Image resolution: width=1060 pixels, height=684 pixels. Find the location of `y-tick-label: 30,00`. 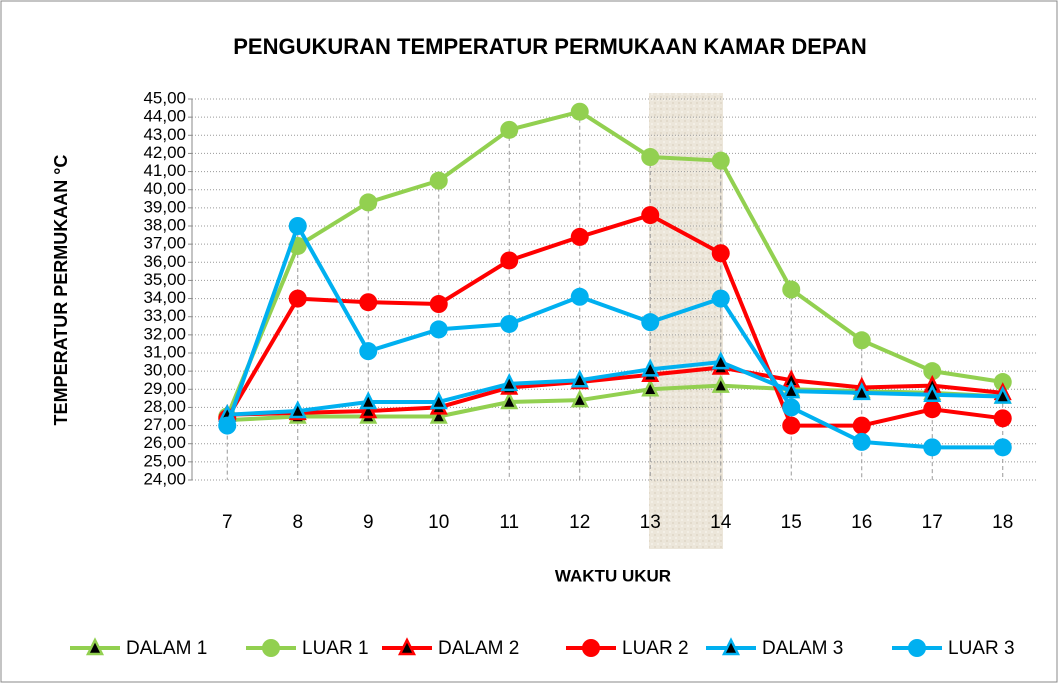

y-tick-label: 30,00 is located at coordinates (164, 370).